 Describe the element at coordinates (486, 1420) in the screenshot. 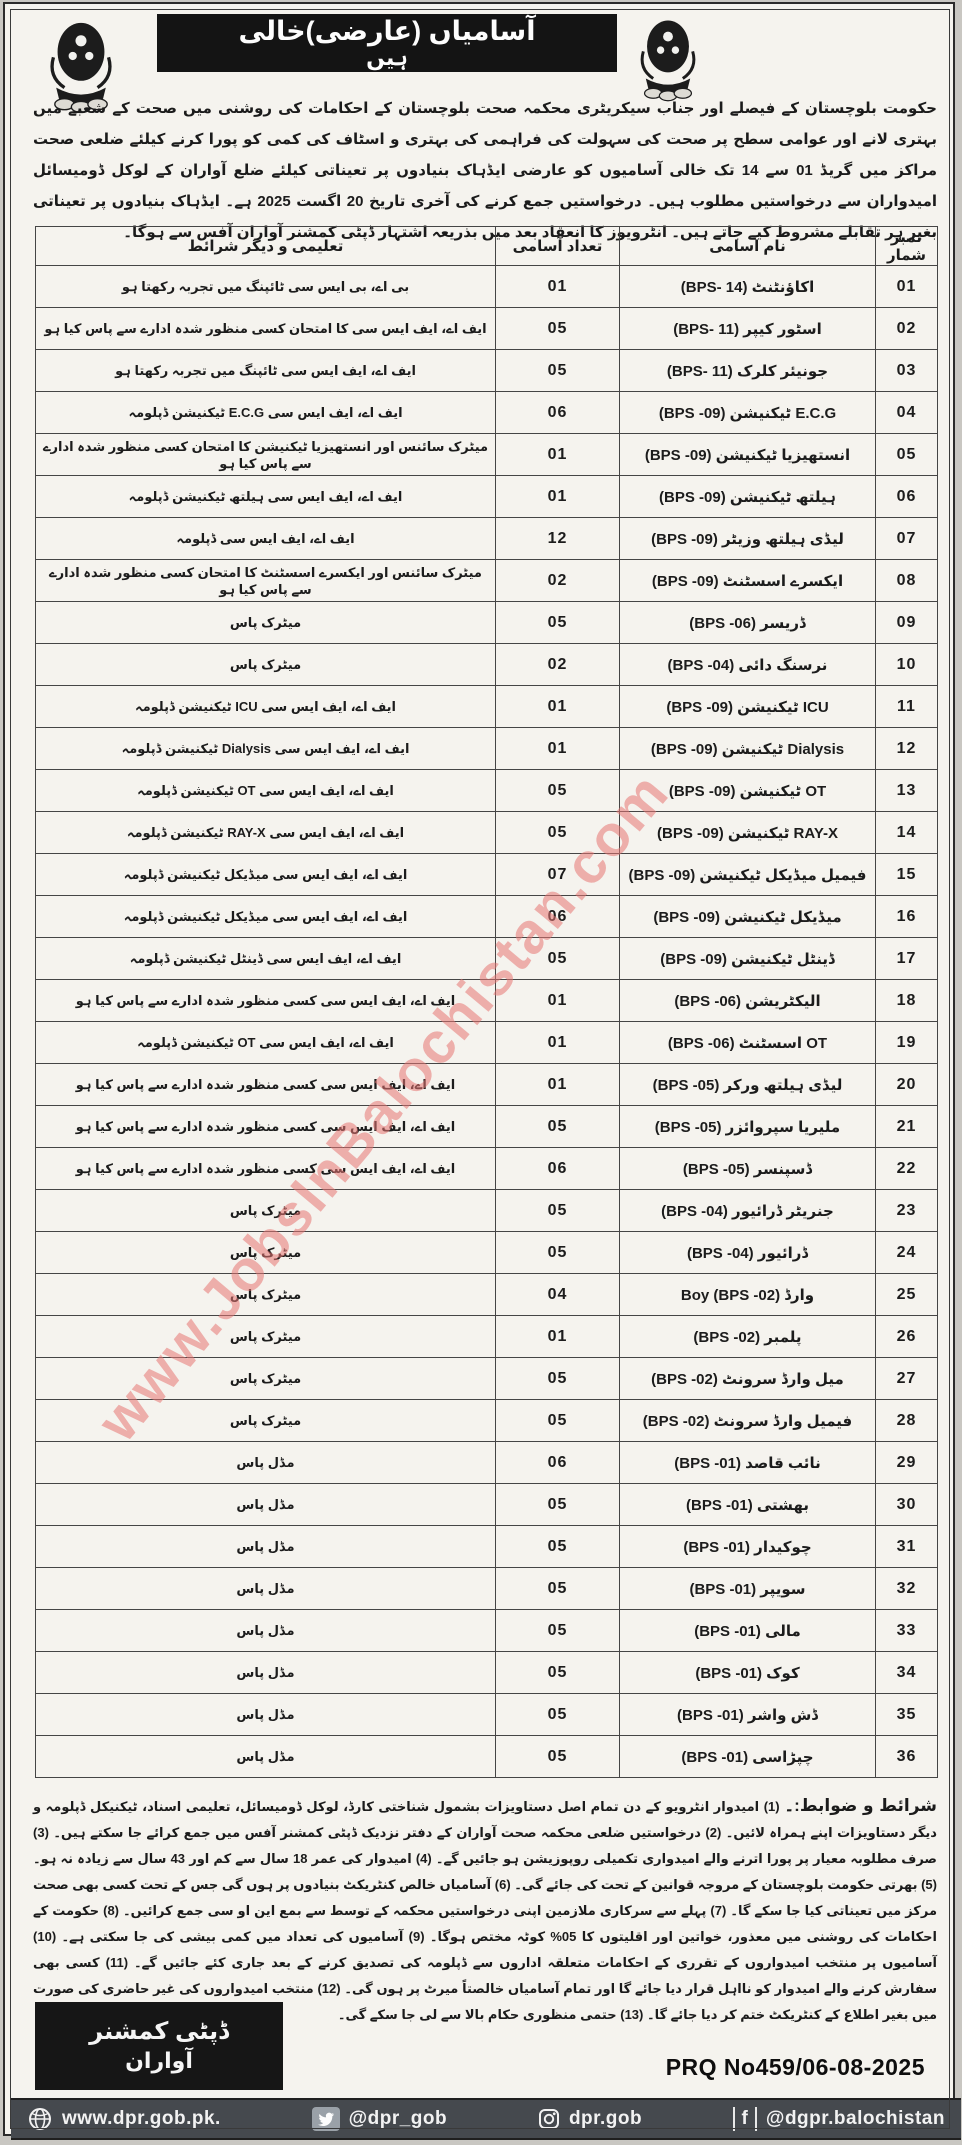

I see `table-row: 28 فیمیل وارڈ سرونٹ (BPS -02) 05 میٹرک پاس` at that location.